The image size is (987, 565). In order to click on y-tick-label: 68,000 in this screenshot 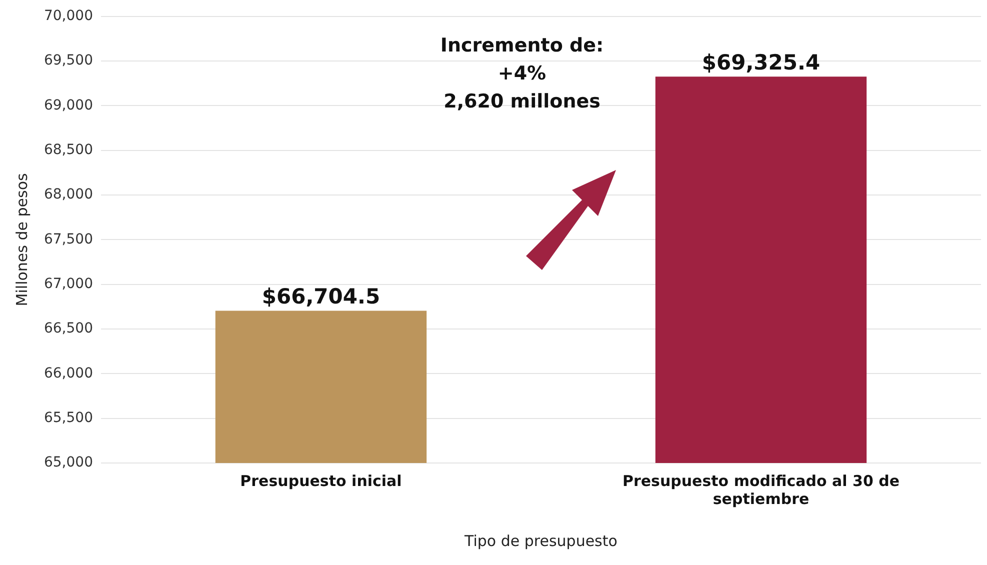, I will do `click(68, 194)`.